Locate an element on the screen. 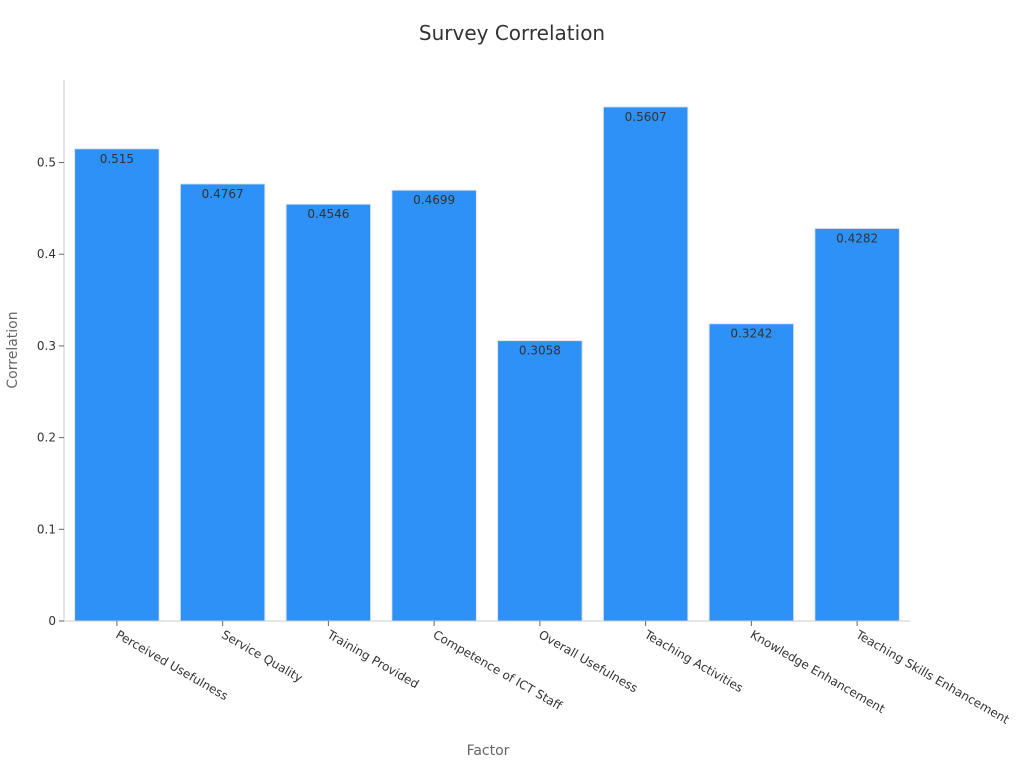 The width and height of the screenshot is (1024, 772). x-tick-label-0: Perceived Usefulness is located at coordinates (171, 665).